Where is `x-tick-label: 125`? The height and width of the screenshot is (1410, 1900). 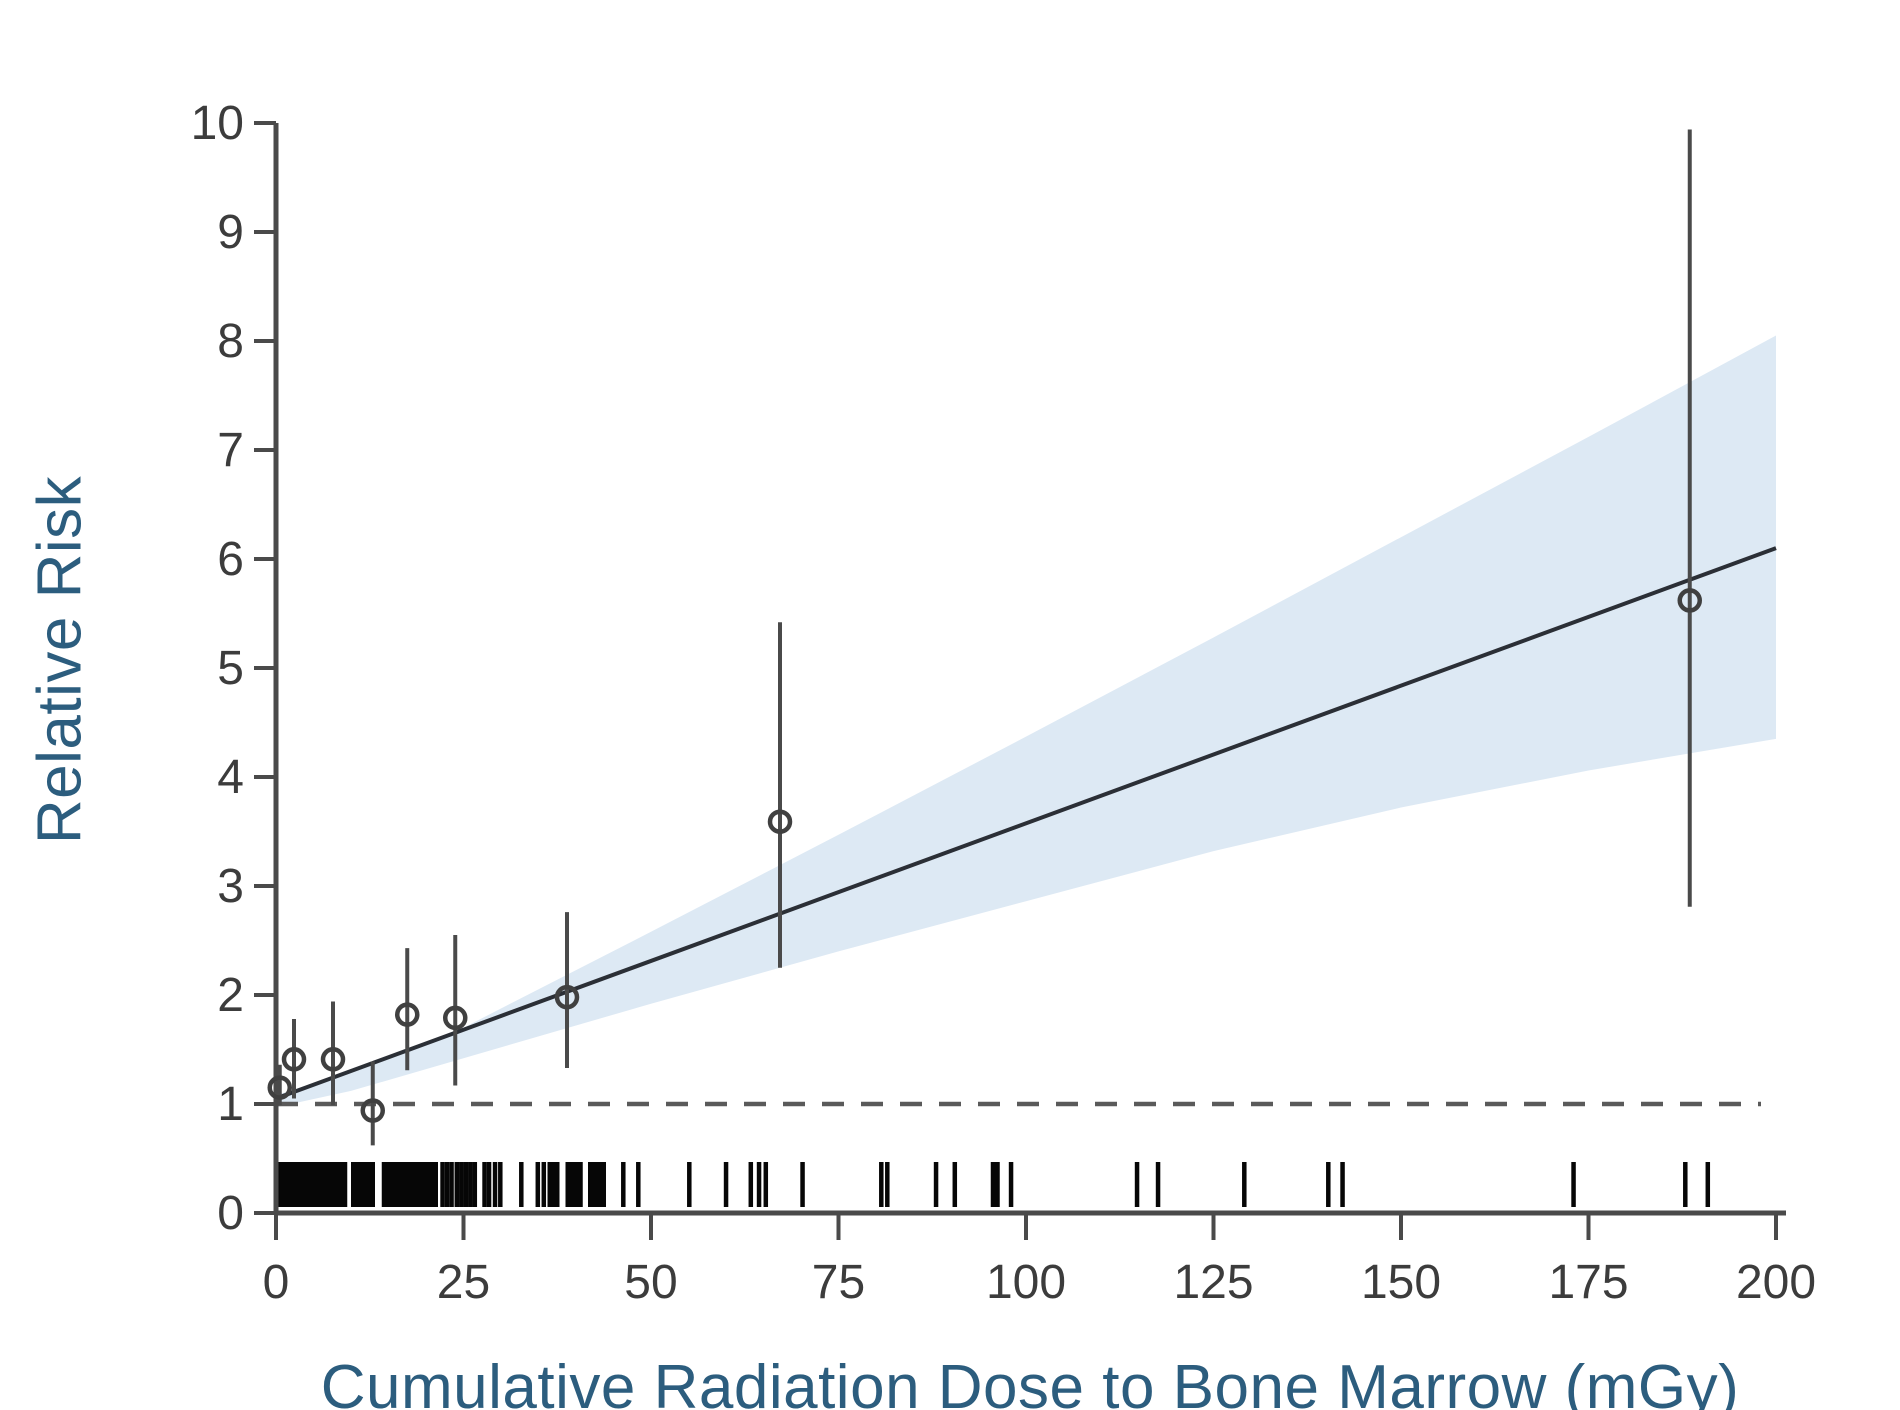
x-tick-label: 125 is located at coordinates (1213, 1282).